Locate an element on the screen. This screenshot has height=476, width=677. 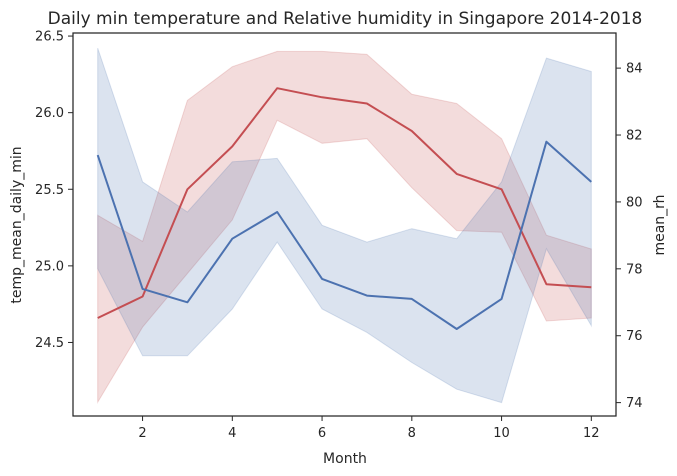
x-axis-label: Month is located at coordinates (345, 459).